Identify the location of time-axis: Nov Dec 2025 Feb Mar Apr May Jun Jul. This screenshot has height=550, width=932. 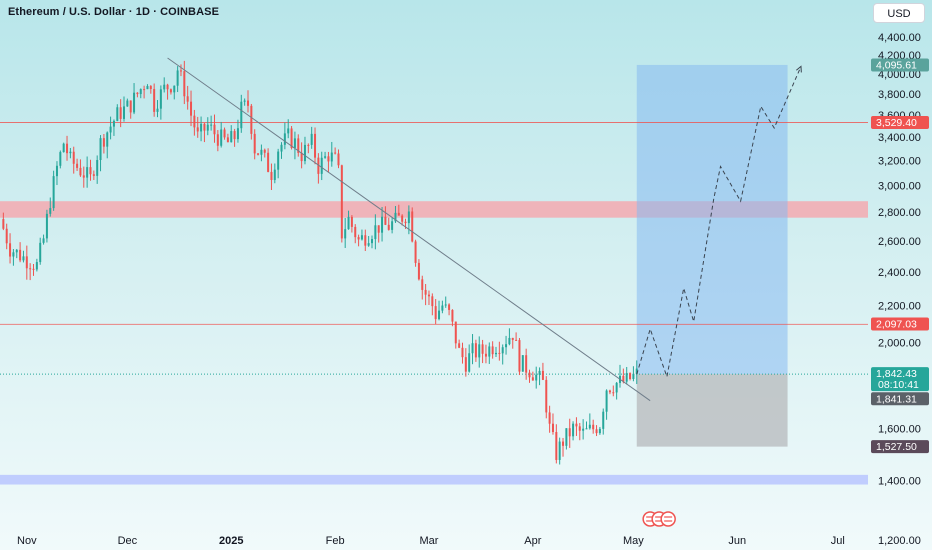
(431, 541).